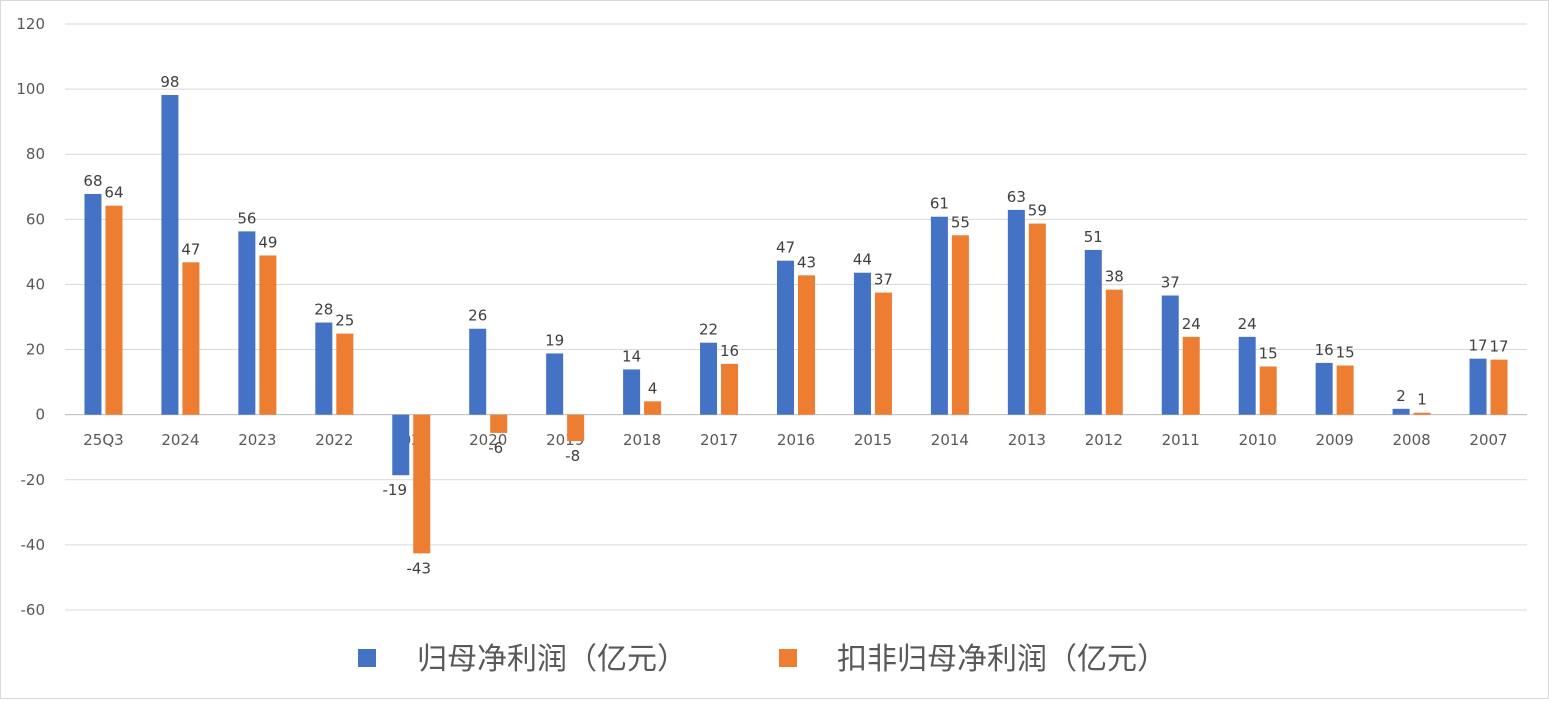 The image size is (1549, 702). I want to click on bar-series-2-2018, so click(653, 408).